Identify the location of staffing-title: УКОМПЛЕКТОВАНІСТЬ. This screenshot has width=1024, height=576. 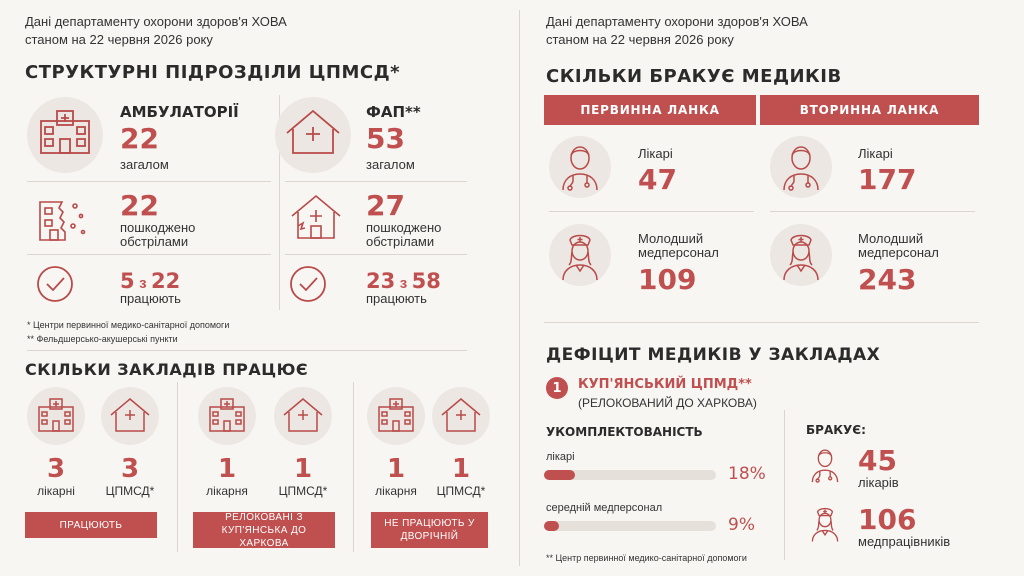
(624, 432).